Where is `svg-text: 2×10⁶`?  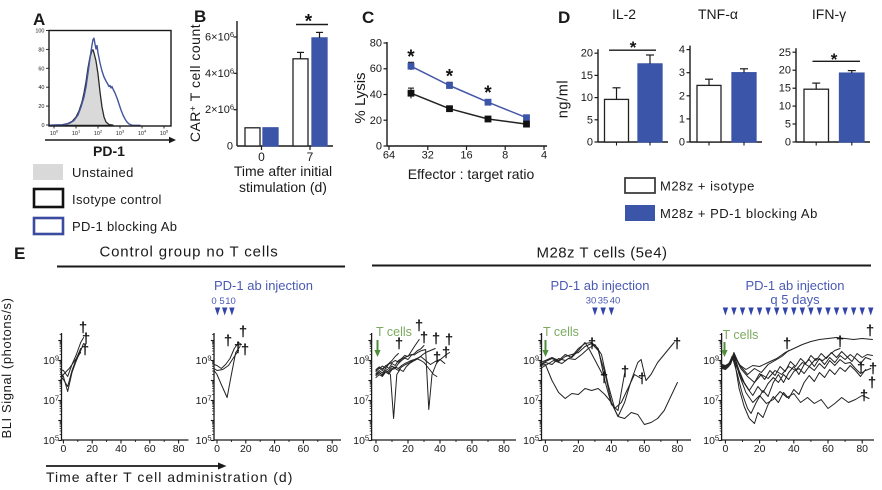
svg-text: 2×10⁶ is located at coordinates (219, 110).